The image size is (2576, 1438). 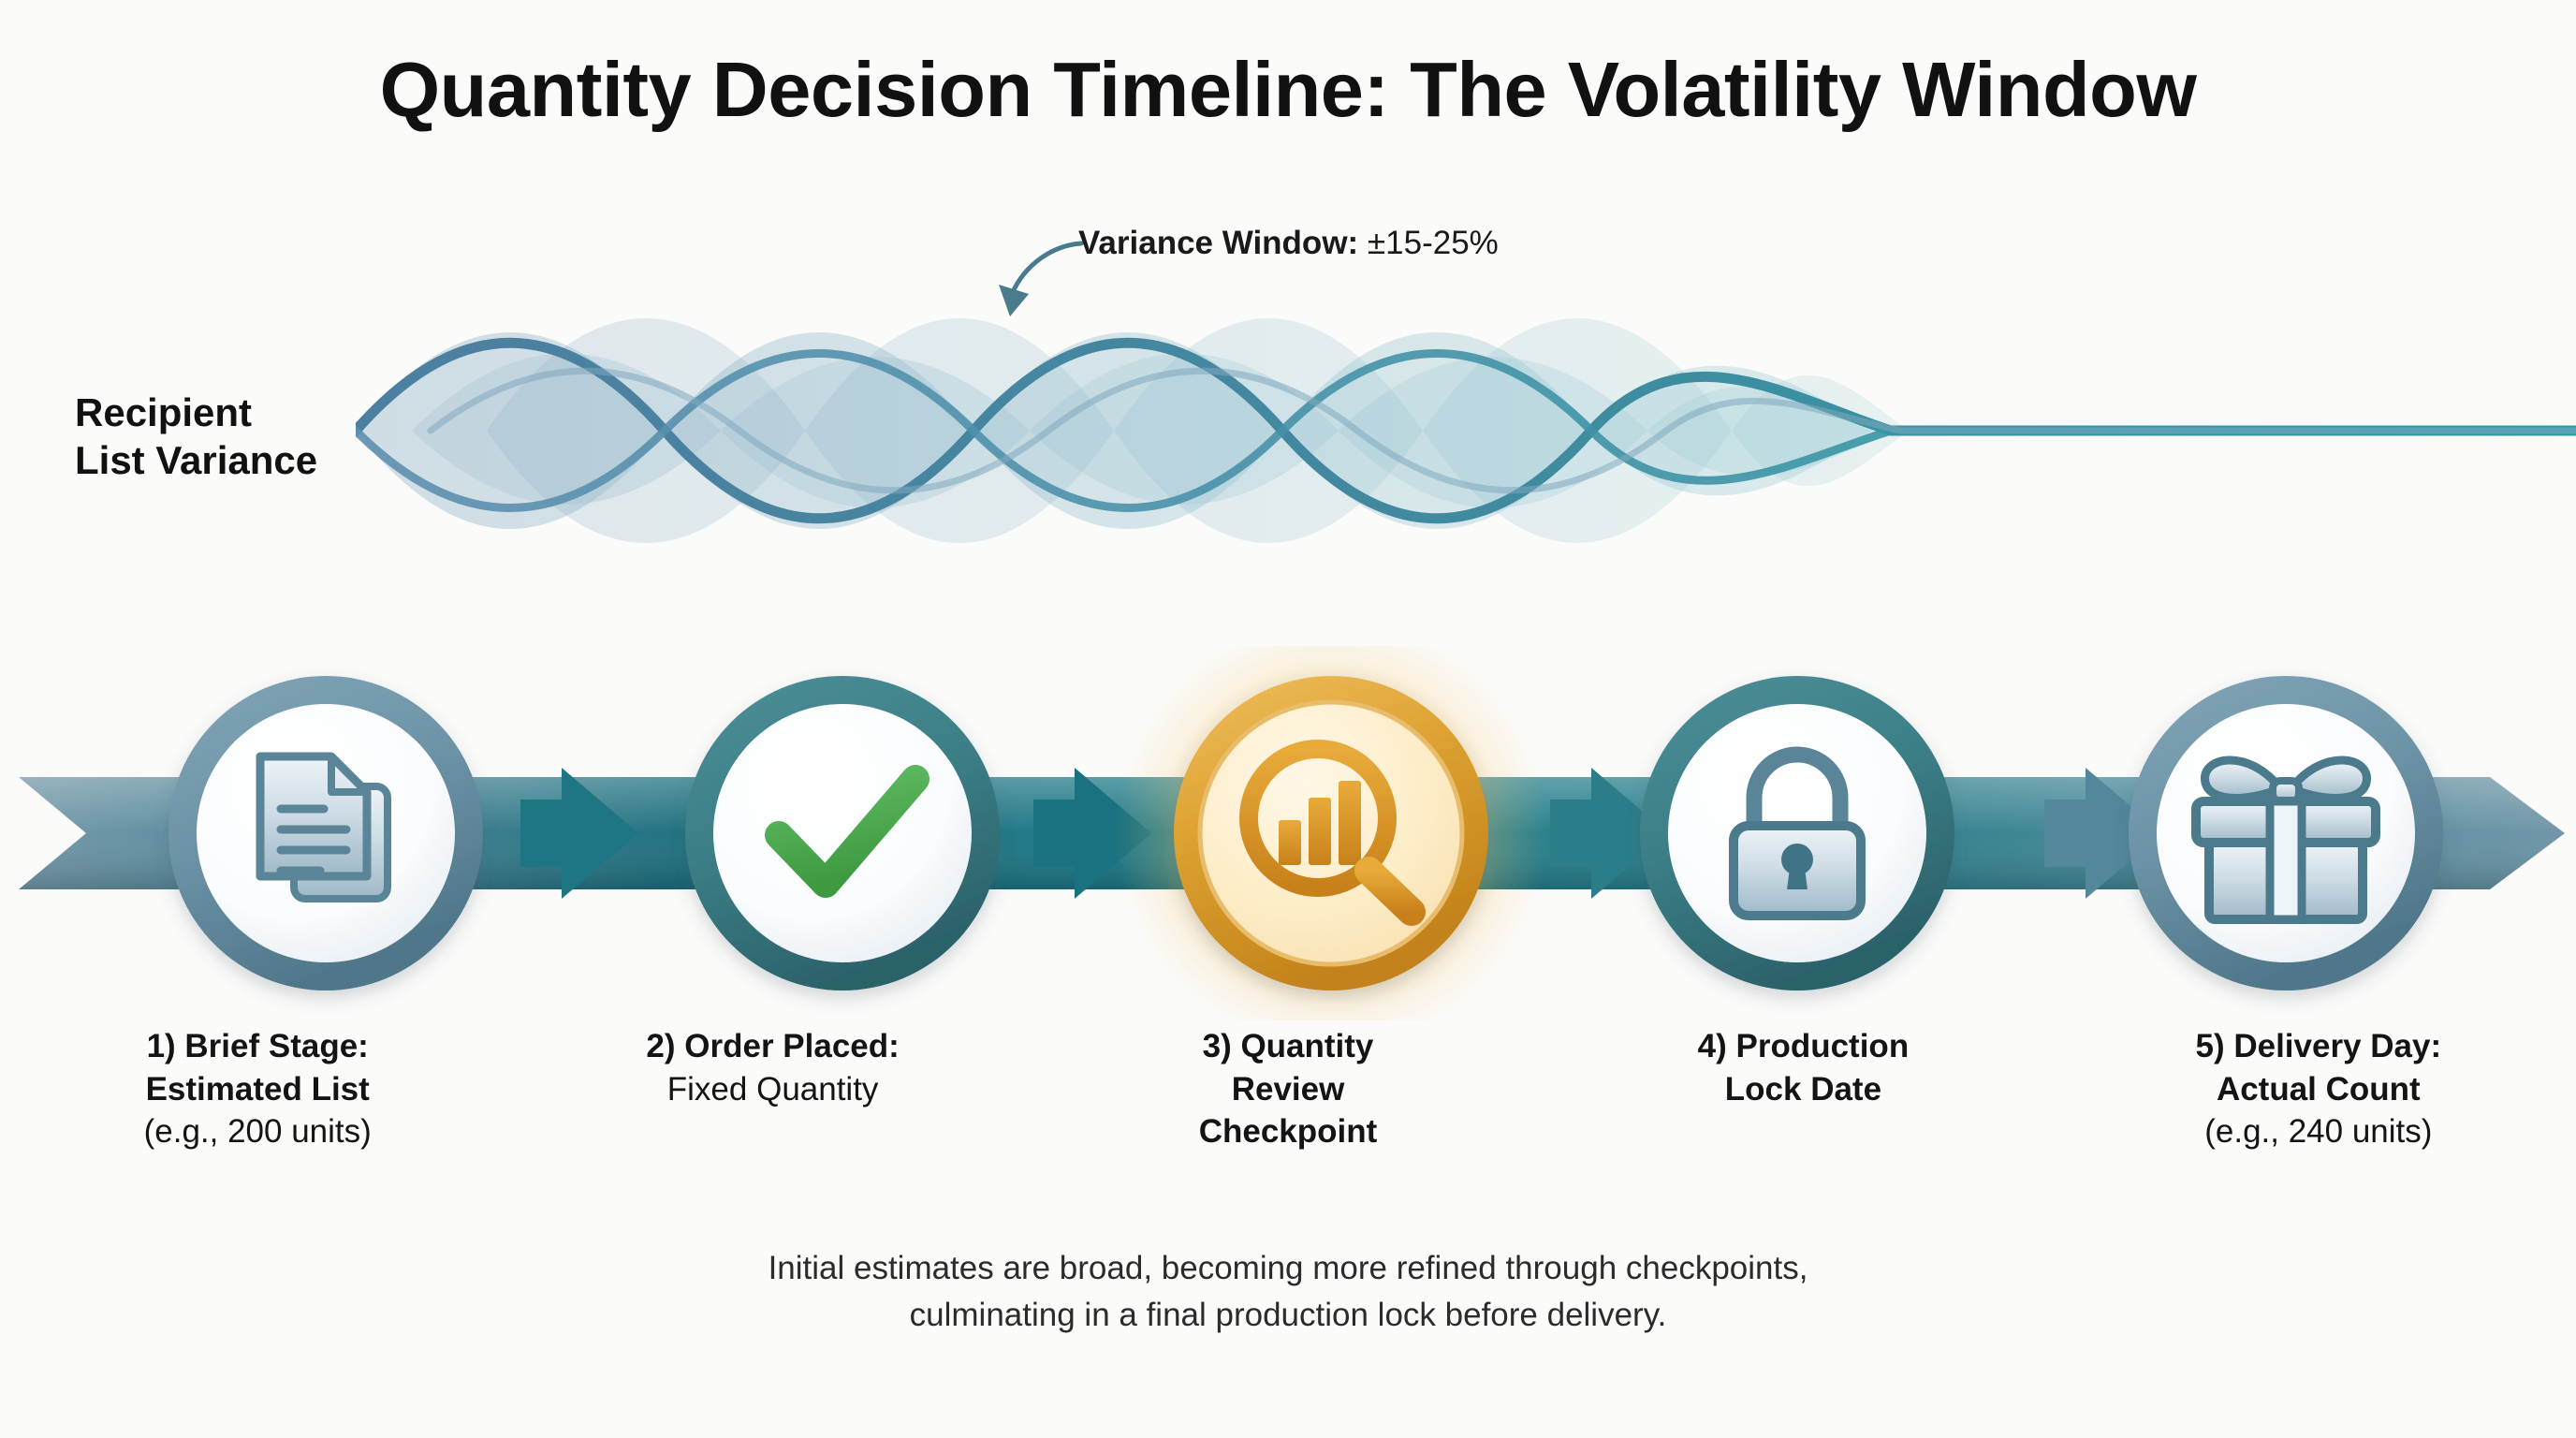 What do you see at coordinates (773, 1046) in the screenshot?
I see `caption-line: 2) Order Placed:` at bounding box center [773, 1046].